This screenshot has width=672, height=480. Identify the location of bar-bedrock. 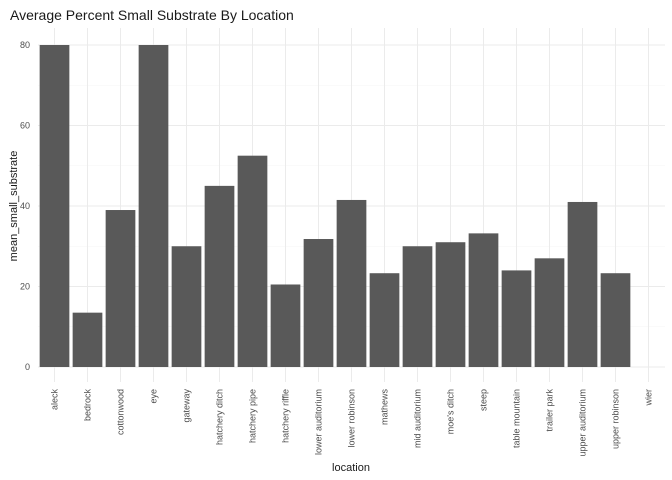
(87, 339).